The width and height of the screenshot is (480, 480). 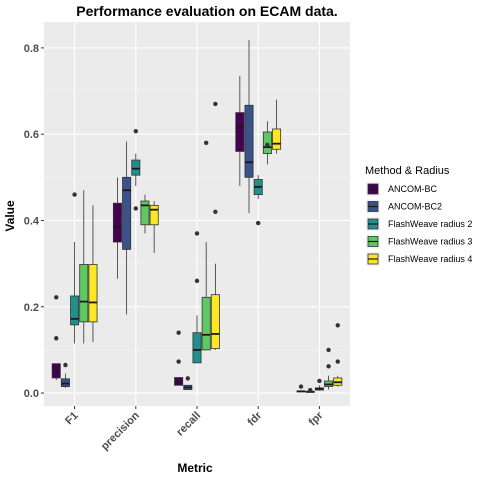 I want to click on y-tick-label: 0.2, so click(x=31, y=308).